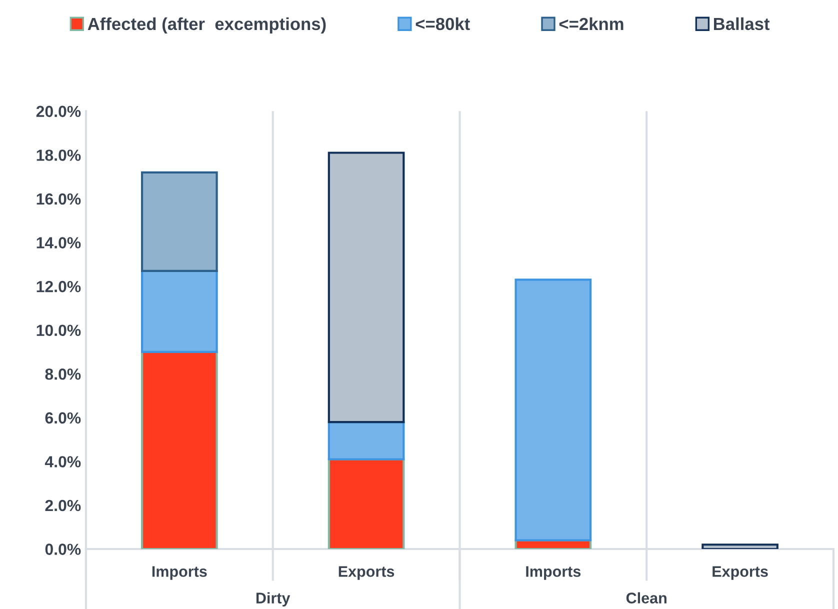  What do you see at coordinates (443, 23) in the screenshot?
I see `legend-label: <=80kt` at bounding box center [443, 23].